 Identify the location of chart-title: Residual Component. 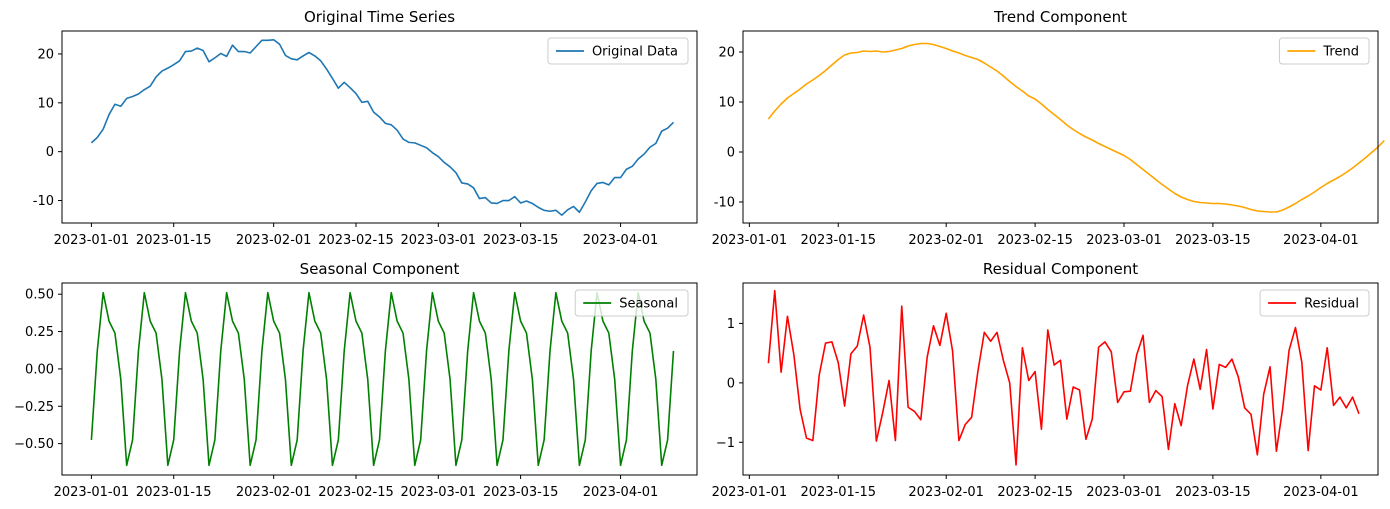
(1060, 269).